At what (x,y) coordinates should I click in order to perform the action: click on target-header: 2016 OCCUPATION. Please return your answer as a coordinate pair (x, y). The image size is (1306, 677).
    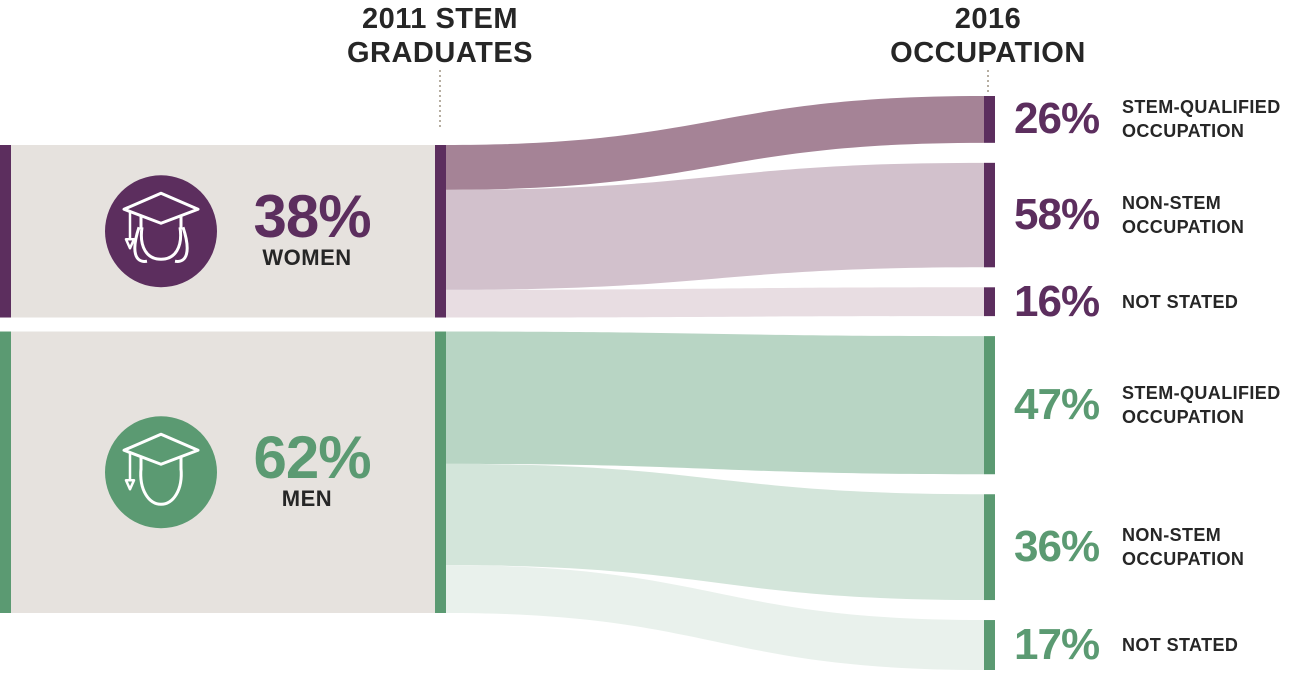
    Looking at the image, I should click on (988, 36).